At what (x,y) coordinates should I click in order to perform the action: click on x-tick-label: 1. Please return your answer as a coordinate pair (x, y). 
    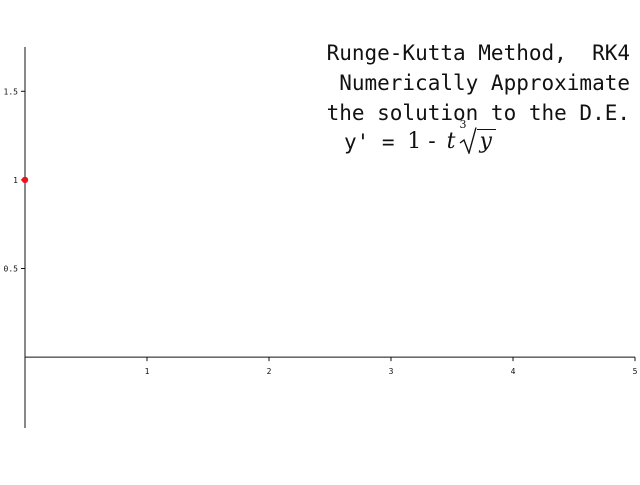
    Looking at the image, I should click on (147, 371).